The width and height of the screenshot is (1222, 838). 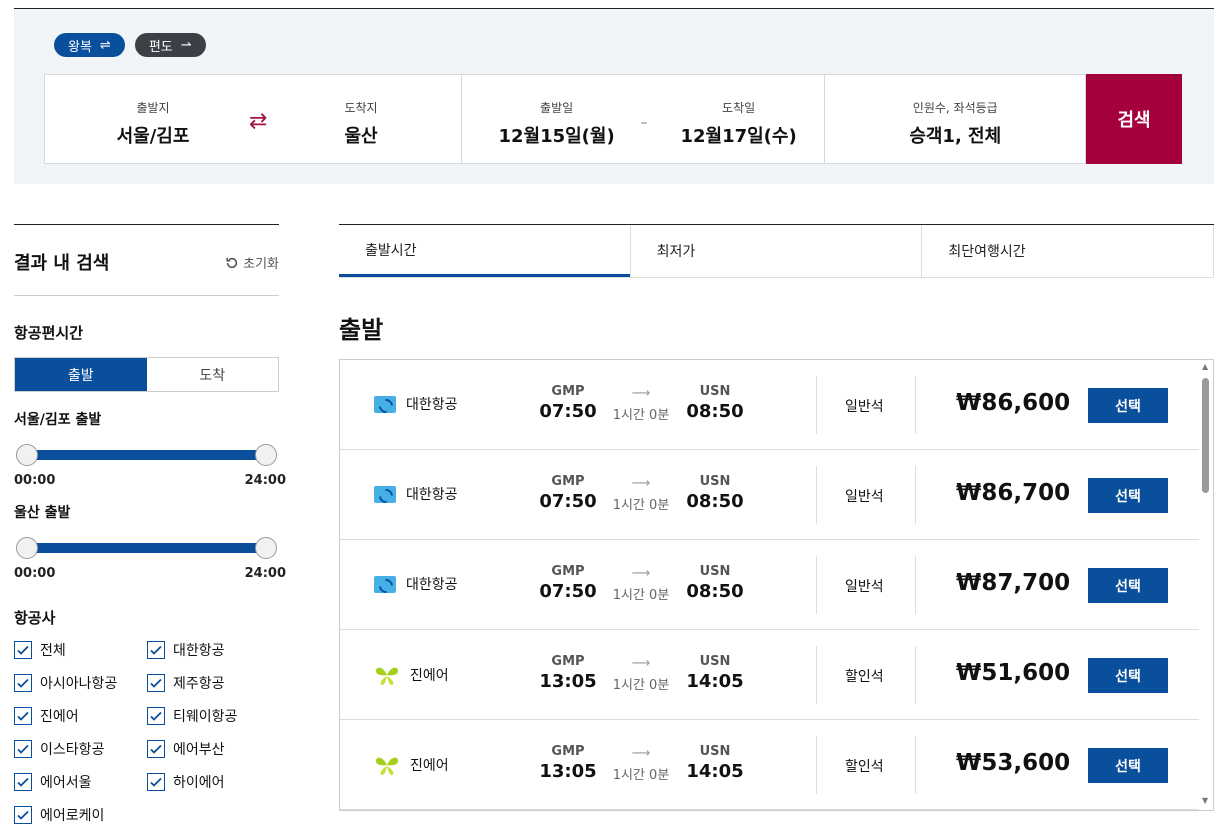 I want to click on airline-checkbox-label: 아시아나항공, so click(x=79, y=684).